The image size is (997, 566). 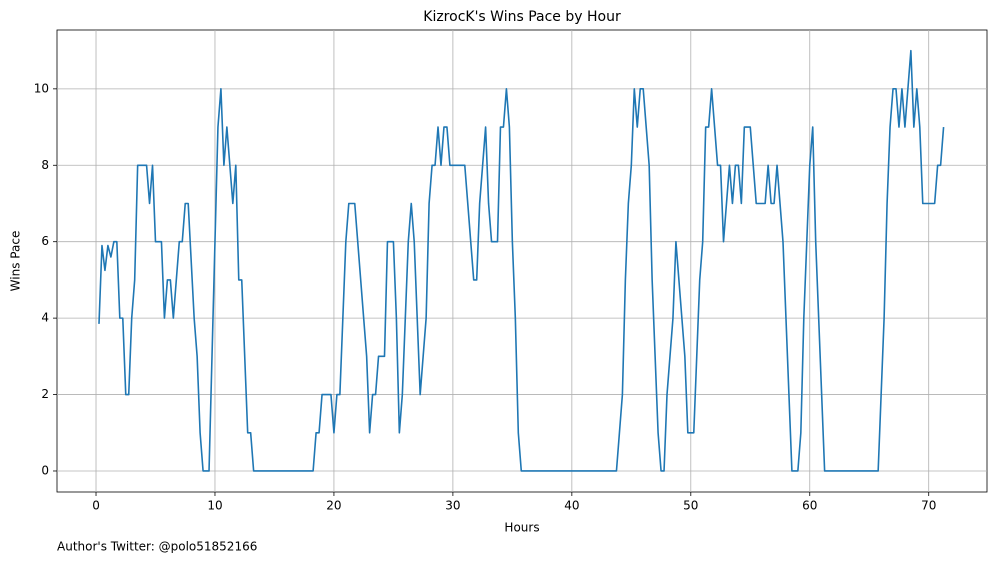 What do you see at coordinates (452, 506) in the screenshot?
I see `x-tick-label: 30` at bounding box center [452, 506].